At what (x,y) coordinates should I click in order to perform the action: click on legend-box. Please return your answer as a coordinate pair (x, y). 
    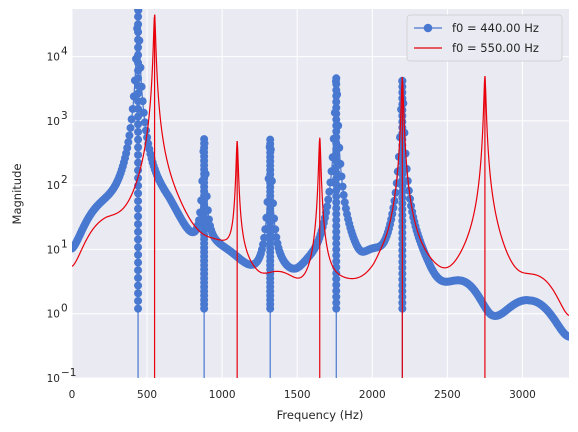
    Looking at the image, I should click on (484, 38).